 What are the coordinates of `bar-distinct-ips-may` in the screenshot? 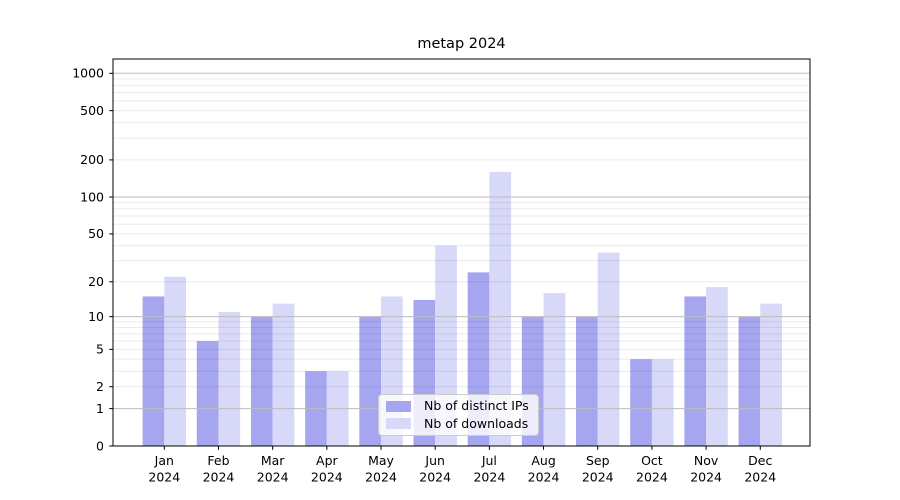 It's located at (370, 381).